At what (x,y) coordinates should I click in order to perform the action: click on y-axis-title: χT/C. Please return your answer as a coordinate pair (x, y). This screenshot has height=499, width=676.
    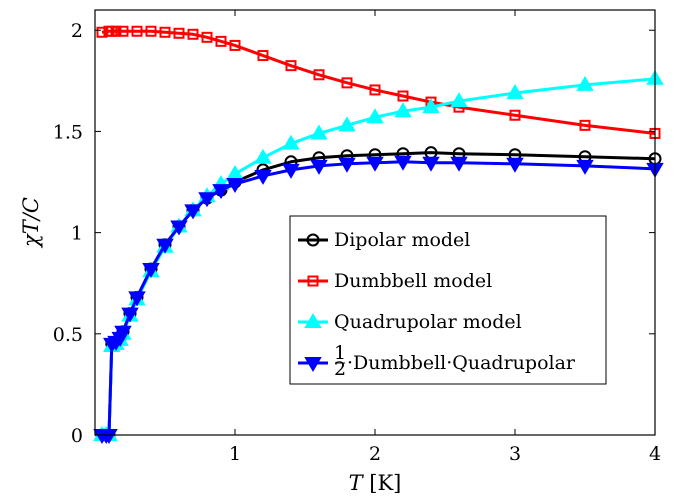
    Looking at the image, I should click on (31, 223).